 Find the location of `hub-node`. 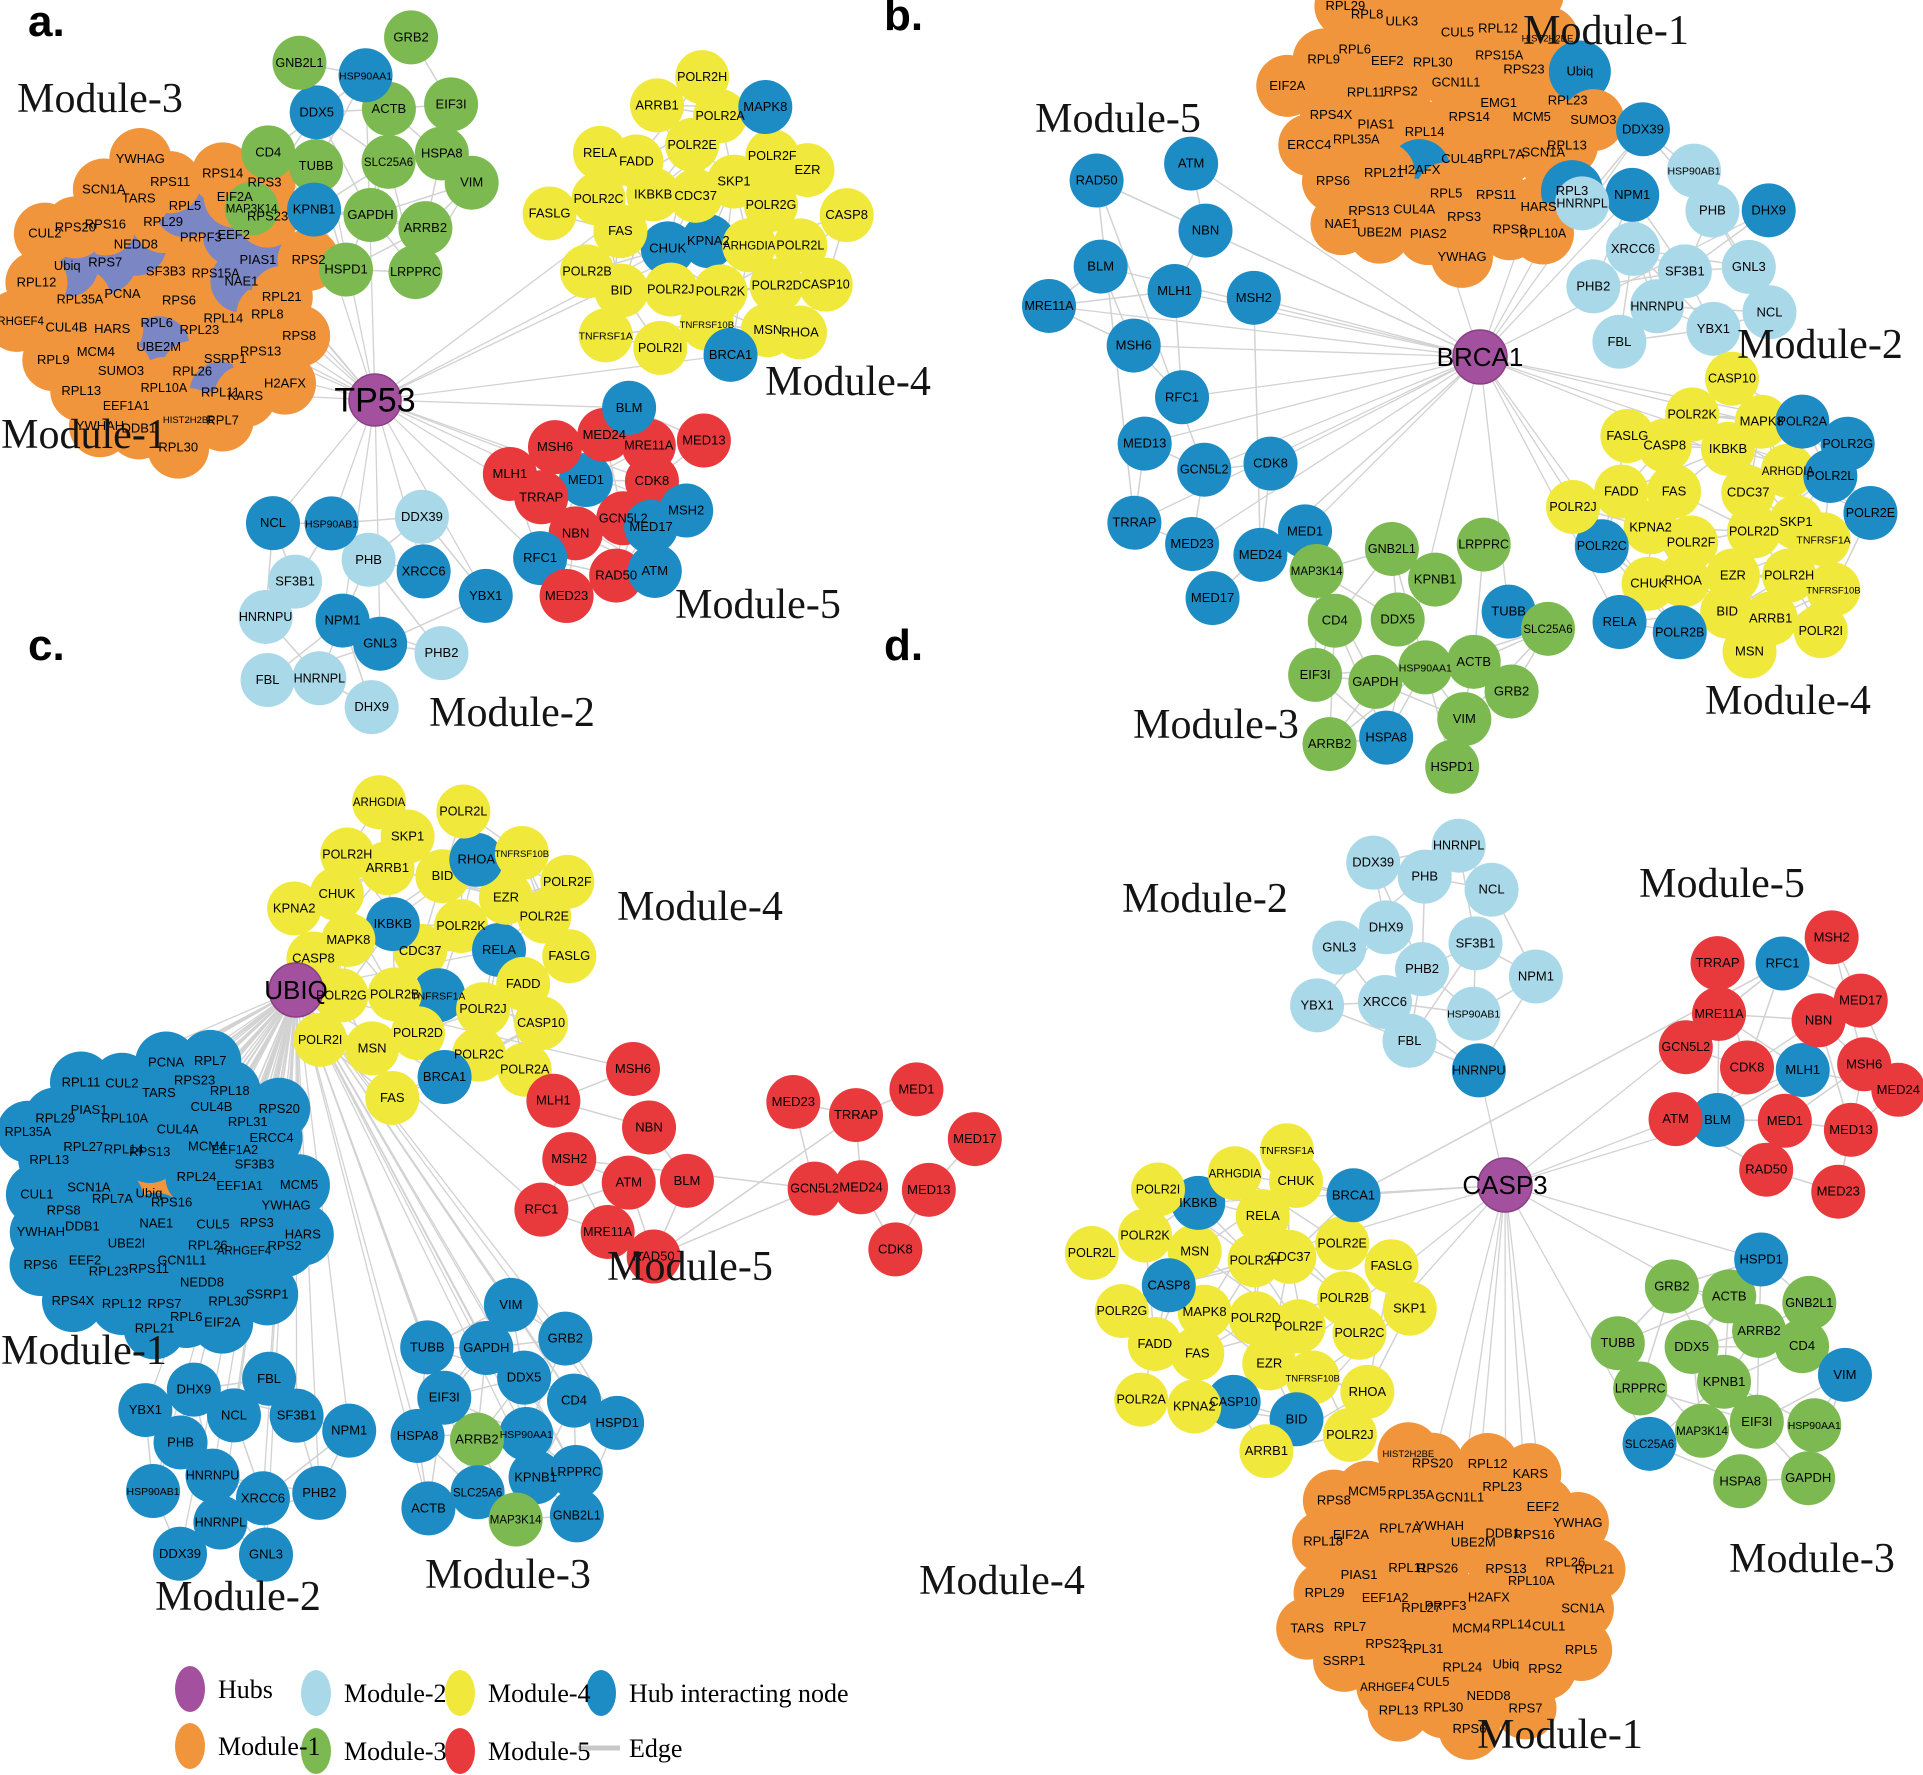

hub-node is located at coordinates (1480, 357).